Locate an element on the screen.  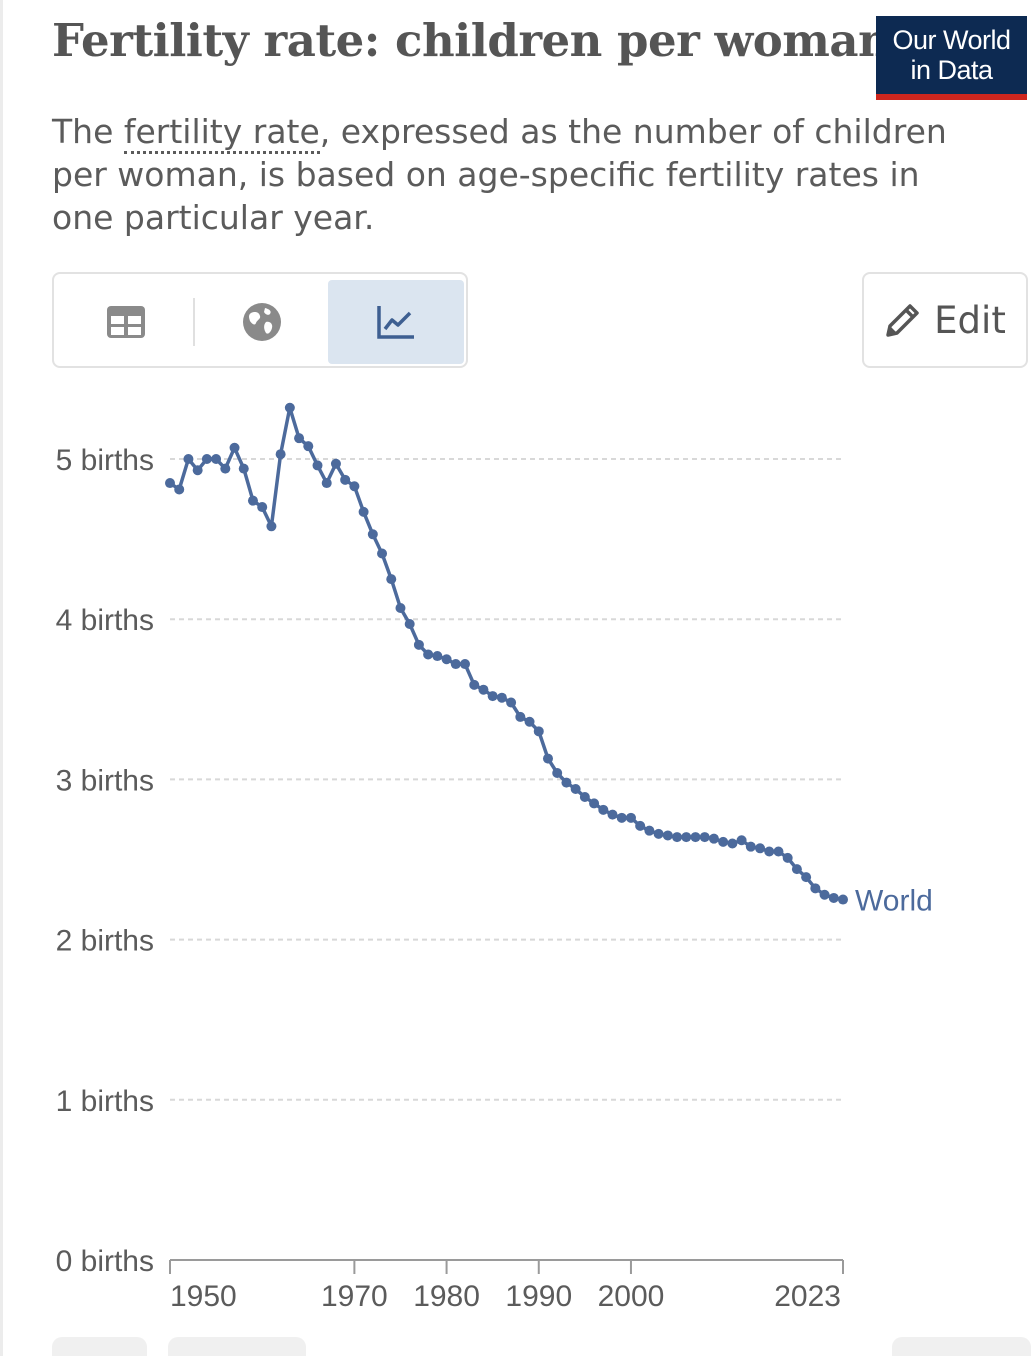
y-tick-label: 4 births is located at coordinates (105, 620).